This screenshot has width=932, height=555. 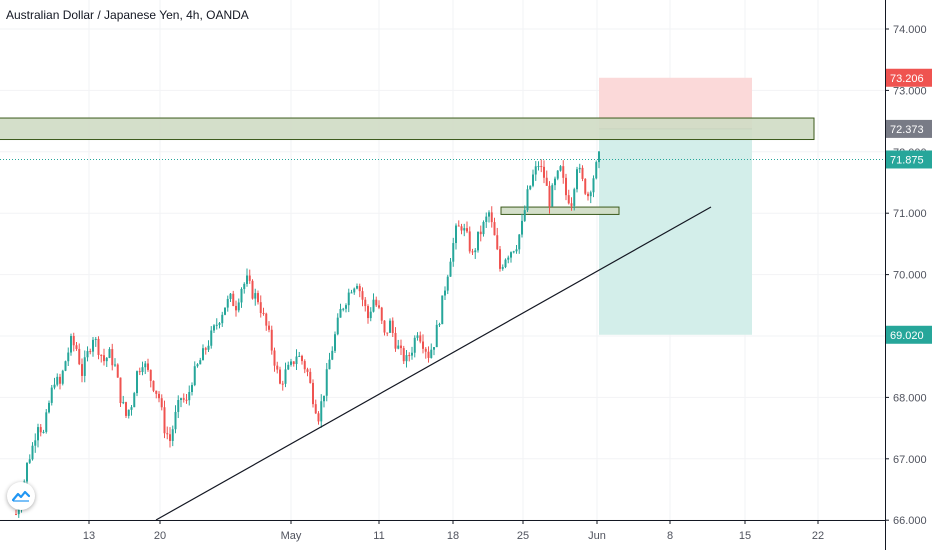 I want to click on time-axis-background, so click(x=442, y=535).